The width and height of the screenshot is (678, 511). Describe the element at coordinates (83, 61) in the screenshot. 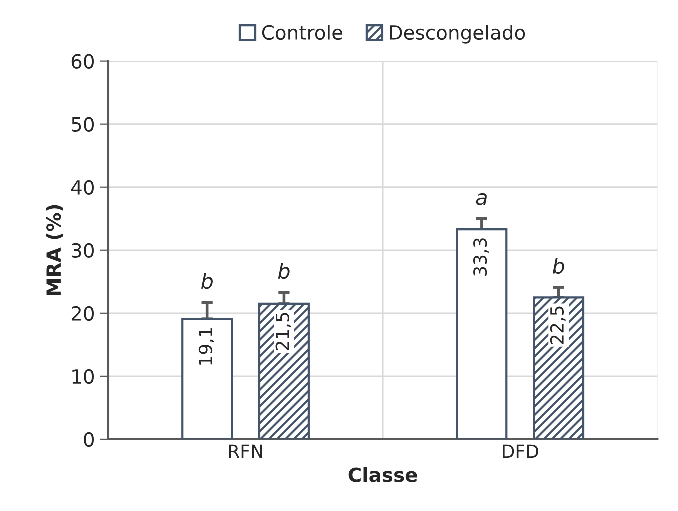

I see `y-tick-label: 60` at that location.